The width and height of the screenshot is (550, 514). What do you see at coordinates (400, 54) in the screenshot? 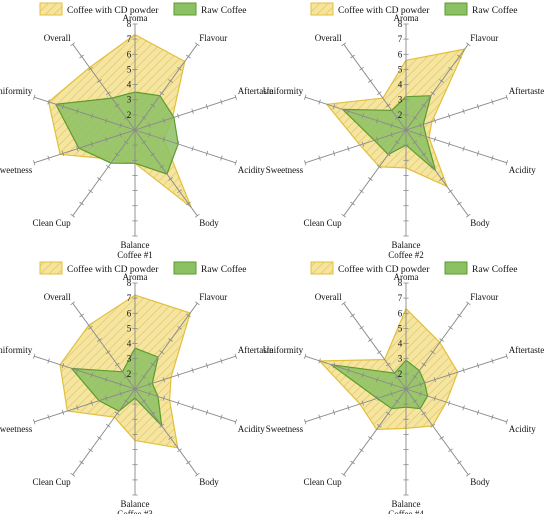
I see `tick-label: 6` at bounding box center [400, 54].